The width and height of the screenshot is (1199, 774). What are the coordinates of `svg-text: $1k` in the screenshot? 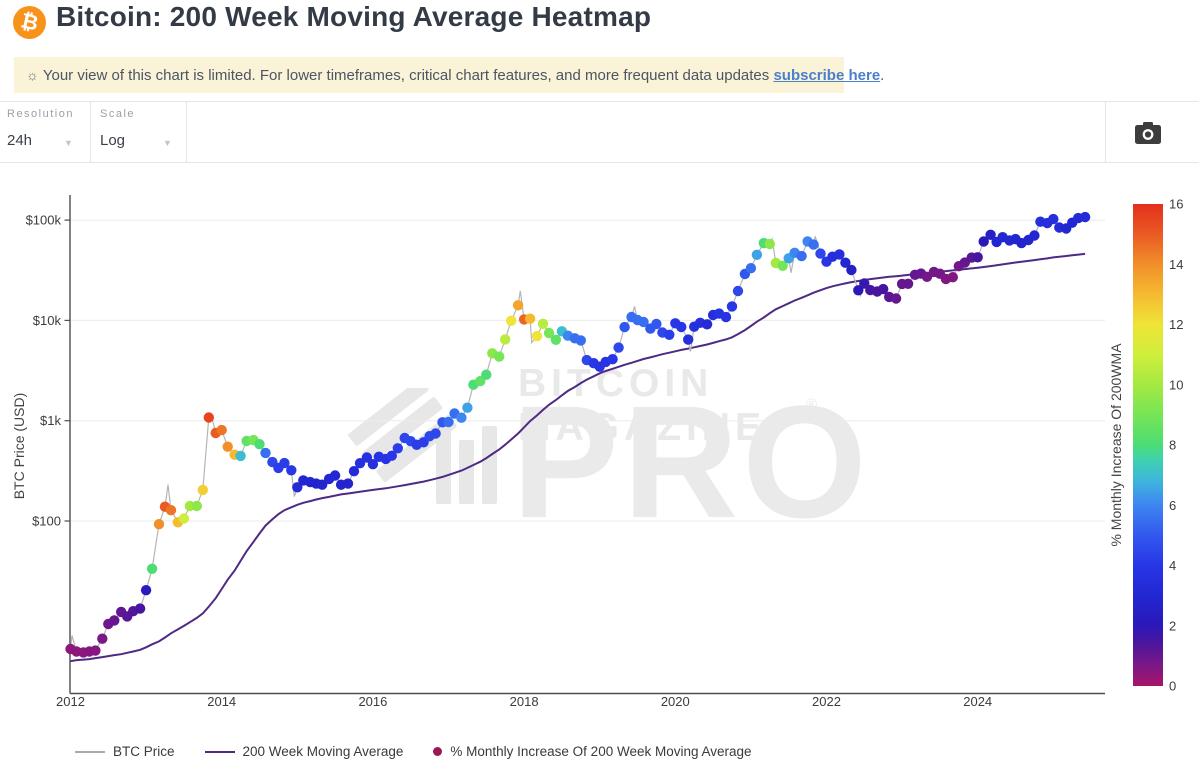 It's located at (50, 420).